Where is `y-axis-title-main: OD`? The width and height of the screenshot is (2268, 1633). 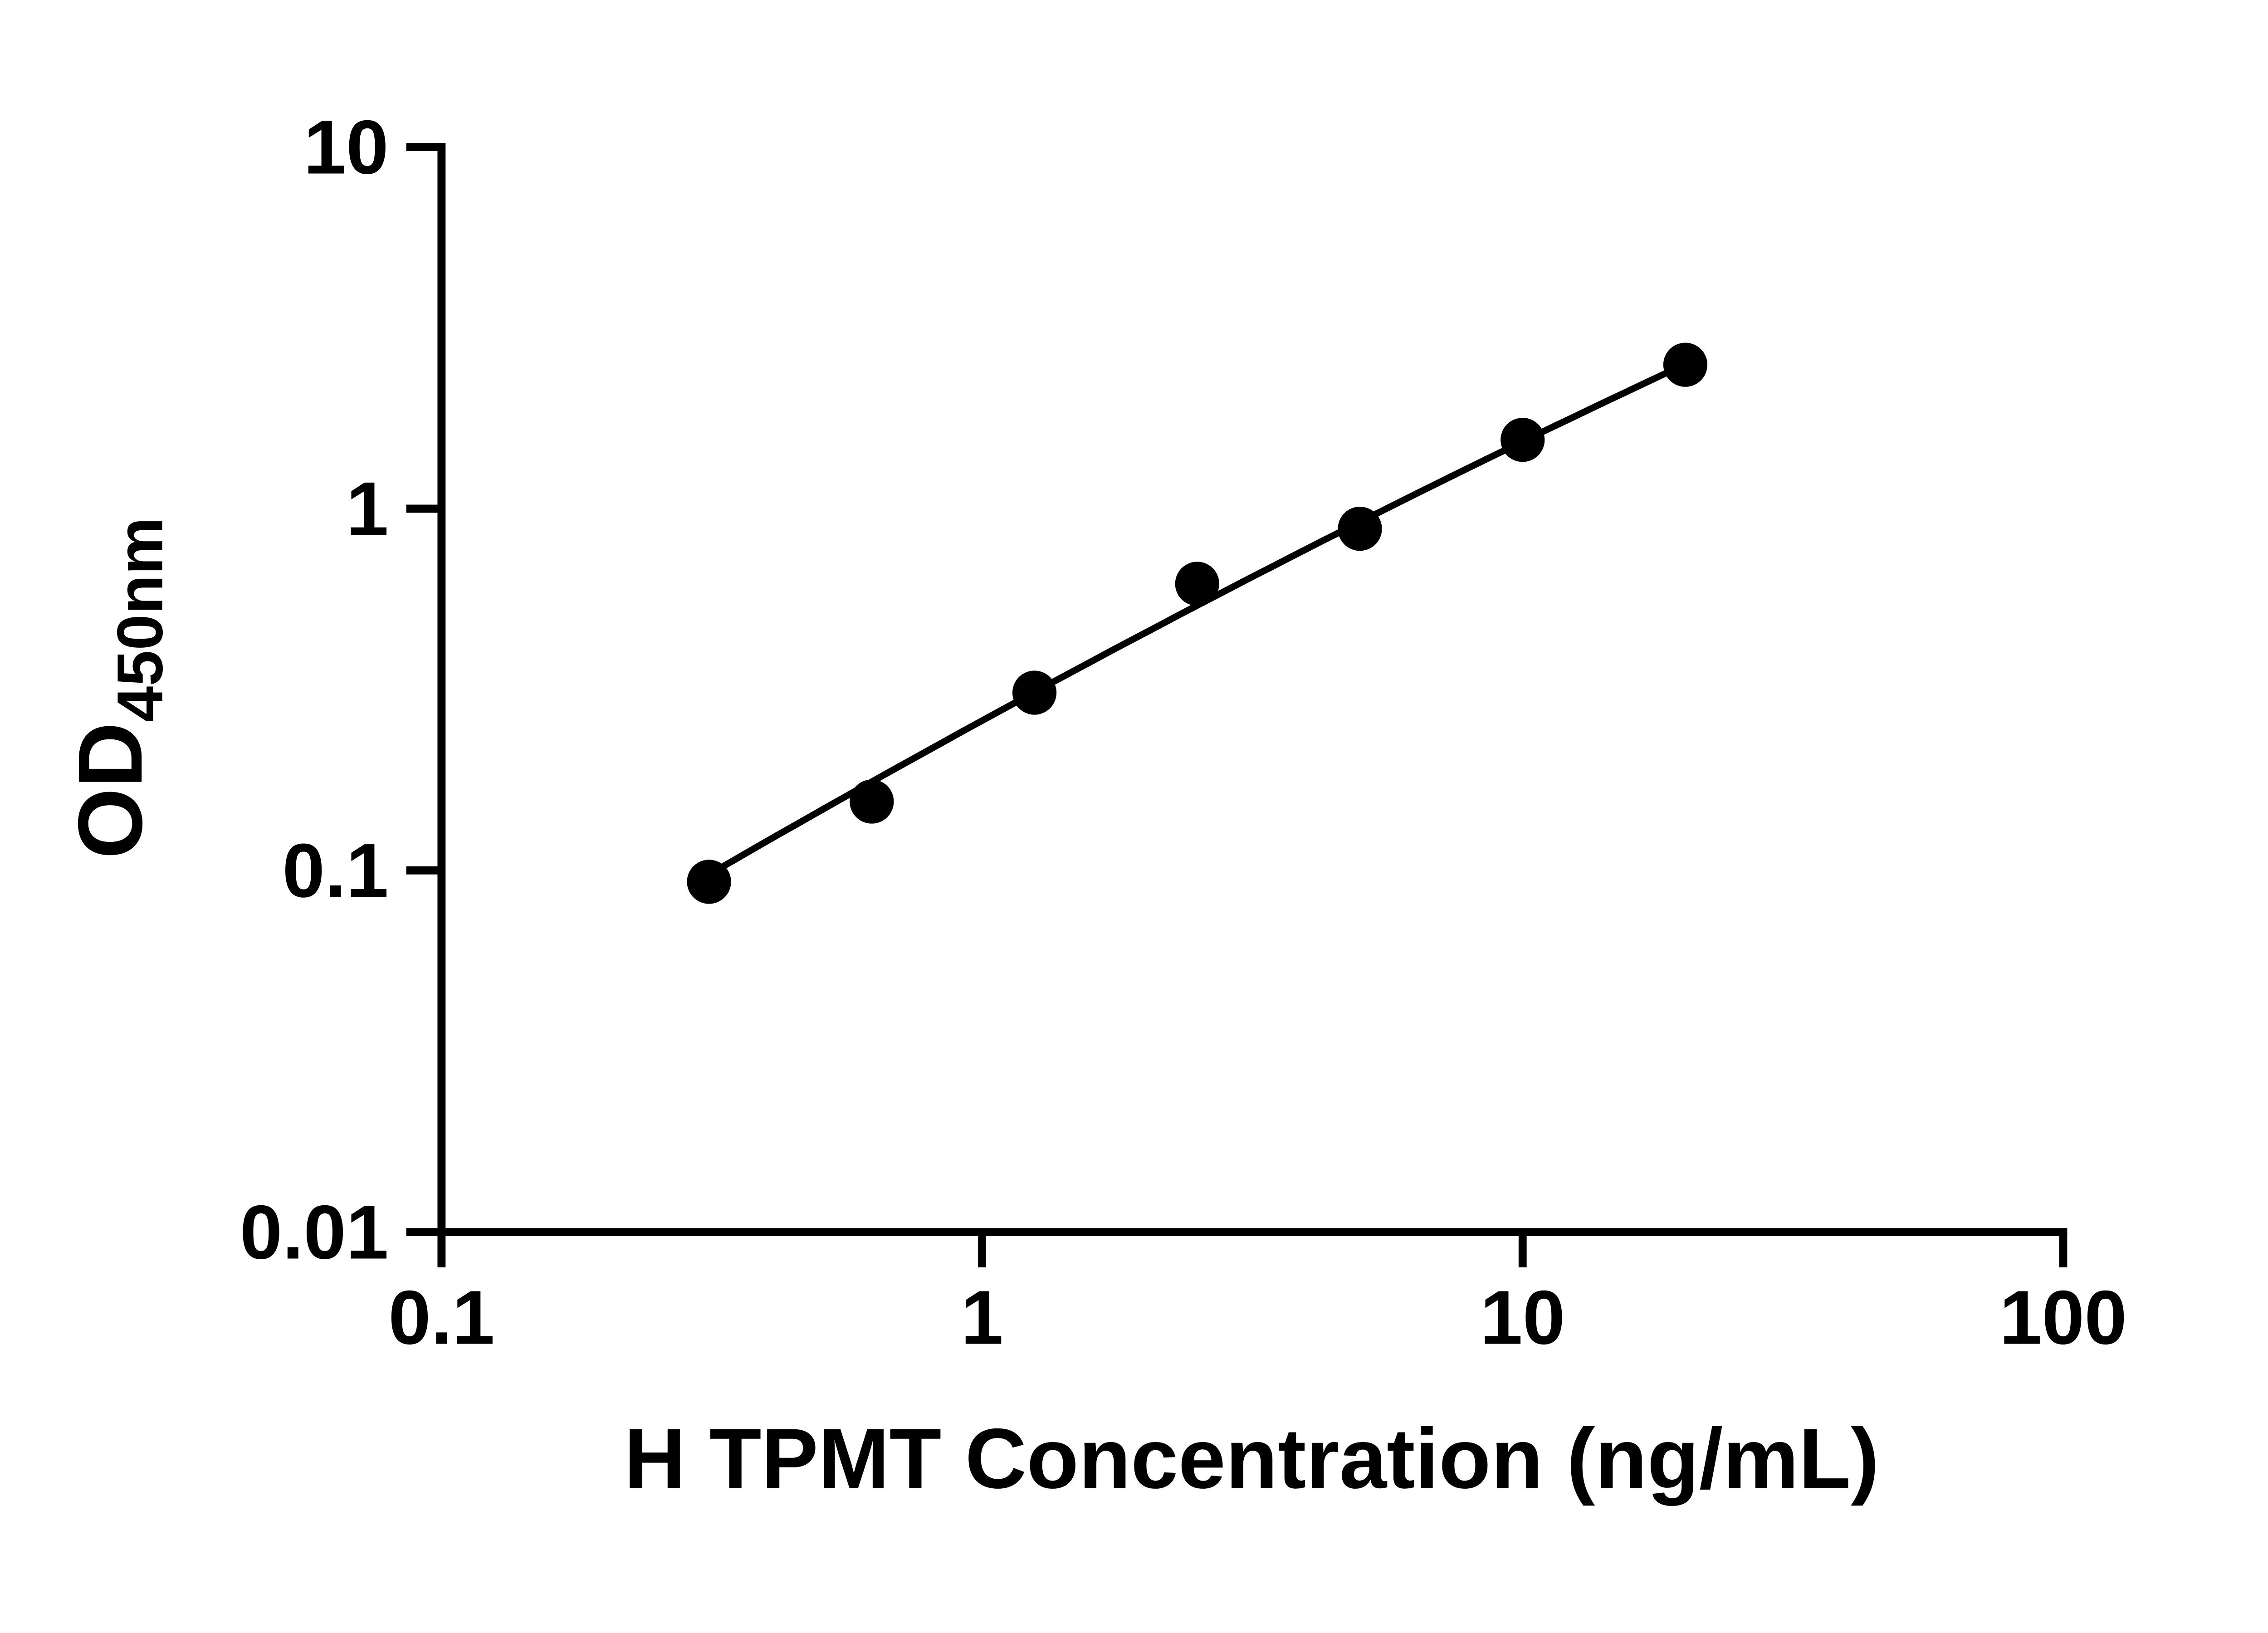 y-axis-title-main: OD is located at coordinates (110, 790).